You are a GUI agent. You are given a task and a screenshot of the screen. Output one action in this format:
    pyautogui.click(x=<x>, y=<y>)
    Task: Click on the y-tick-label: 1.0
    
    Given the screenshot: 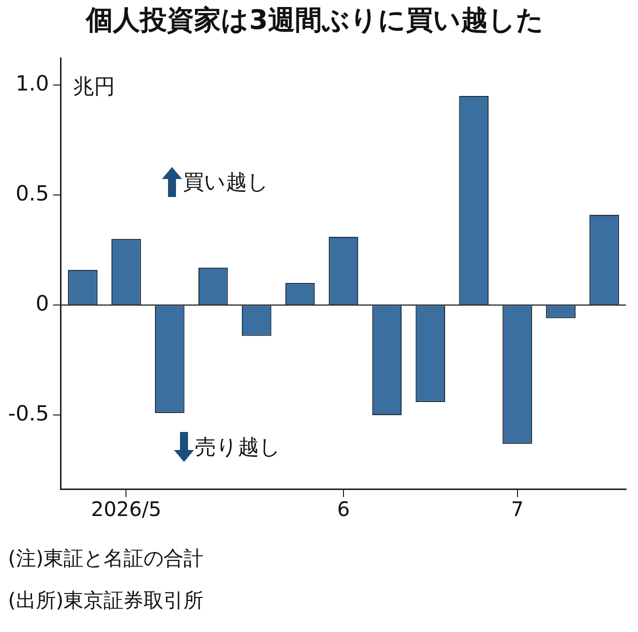 What is the action you would take?
    pyautogui.click(x=32, y=83)
    